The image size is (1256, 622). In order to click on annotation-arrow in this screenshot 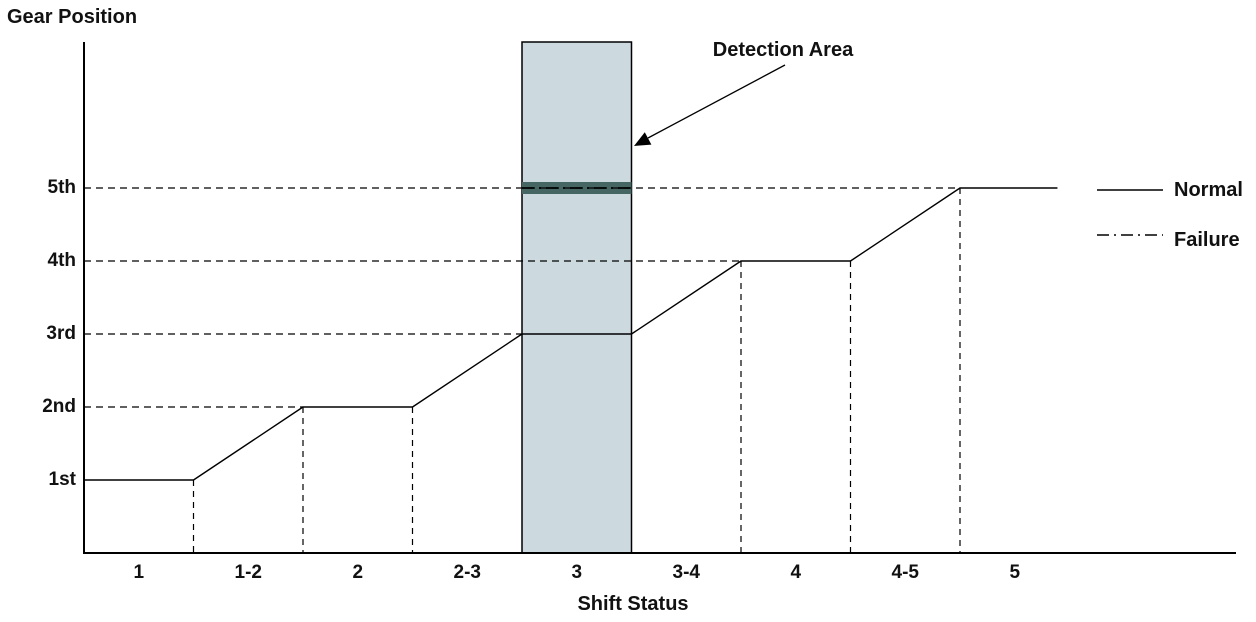, I will do `click(716, 101)`.